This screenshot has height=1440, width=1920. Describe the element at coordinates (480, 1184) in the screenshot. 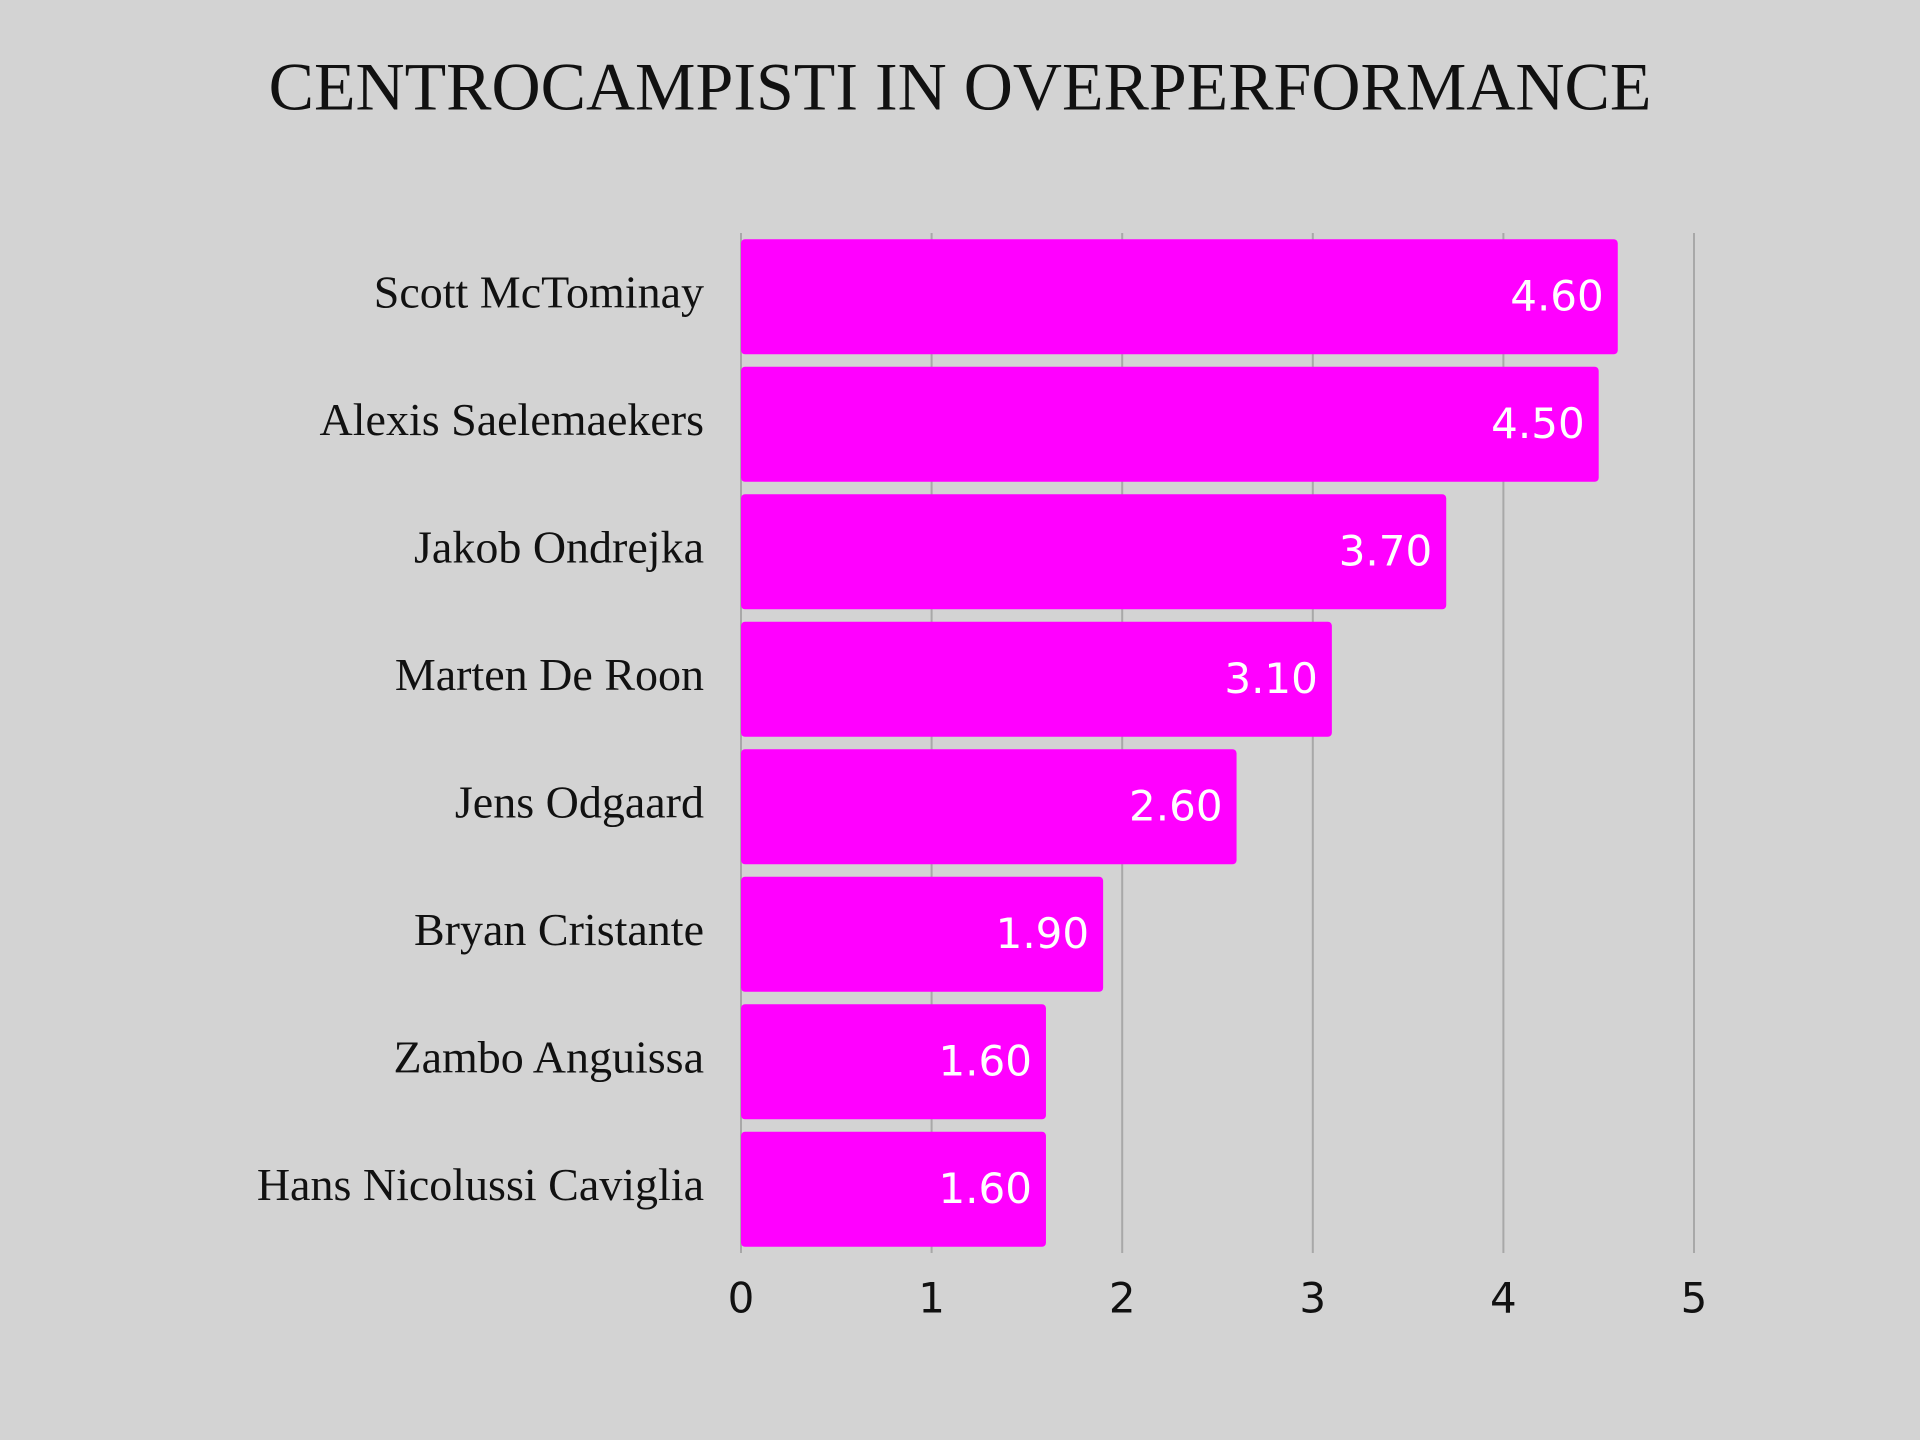

I see `y-tick-label: Hans Nicolussi Caviglia` at that location.